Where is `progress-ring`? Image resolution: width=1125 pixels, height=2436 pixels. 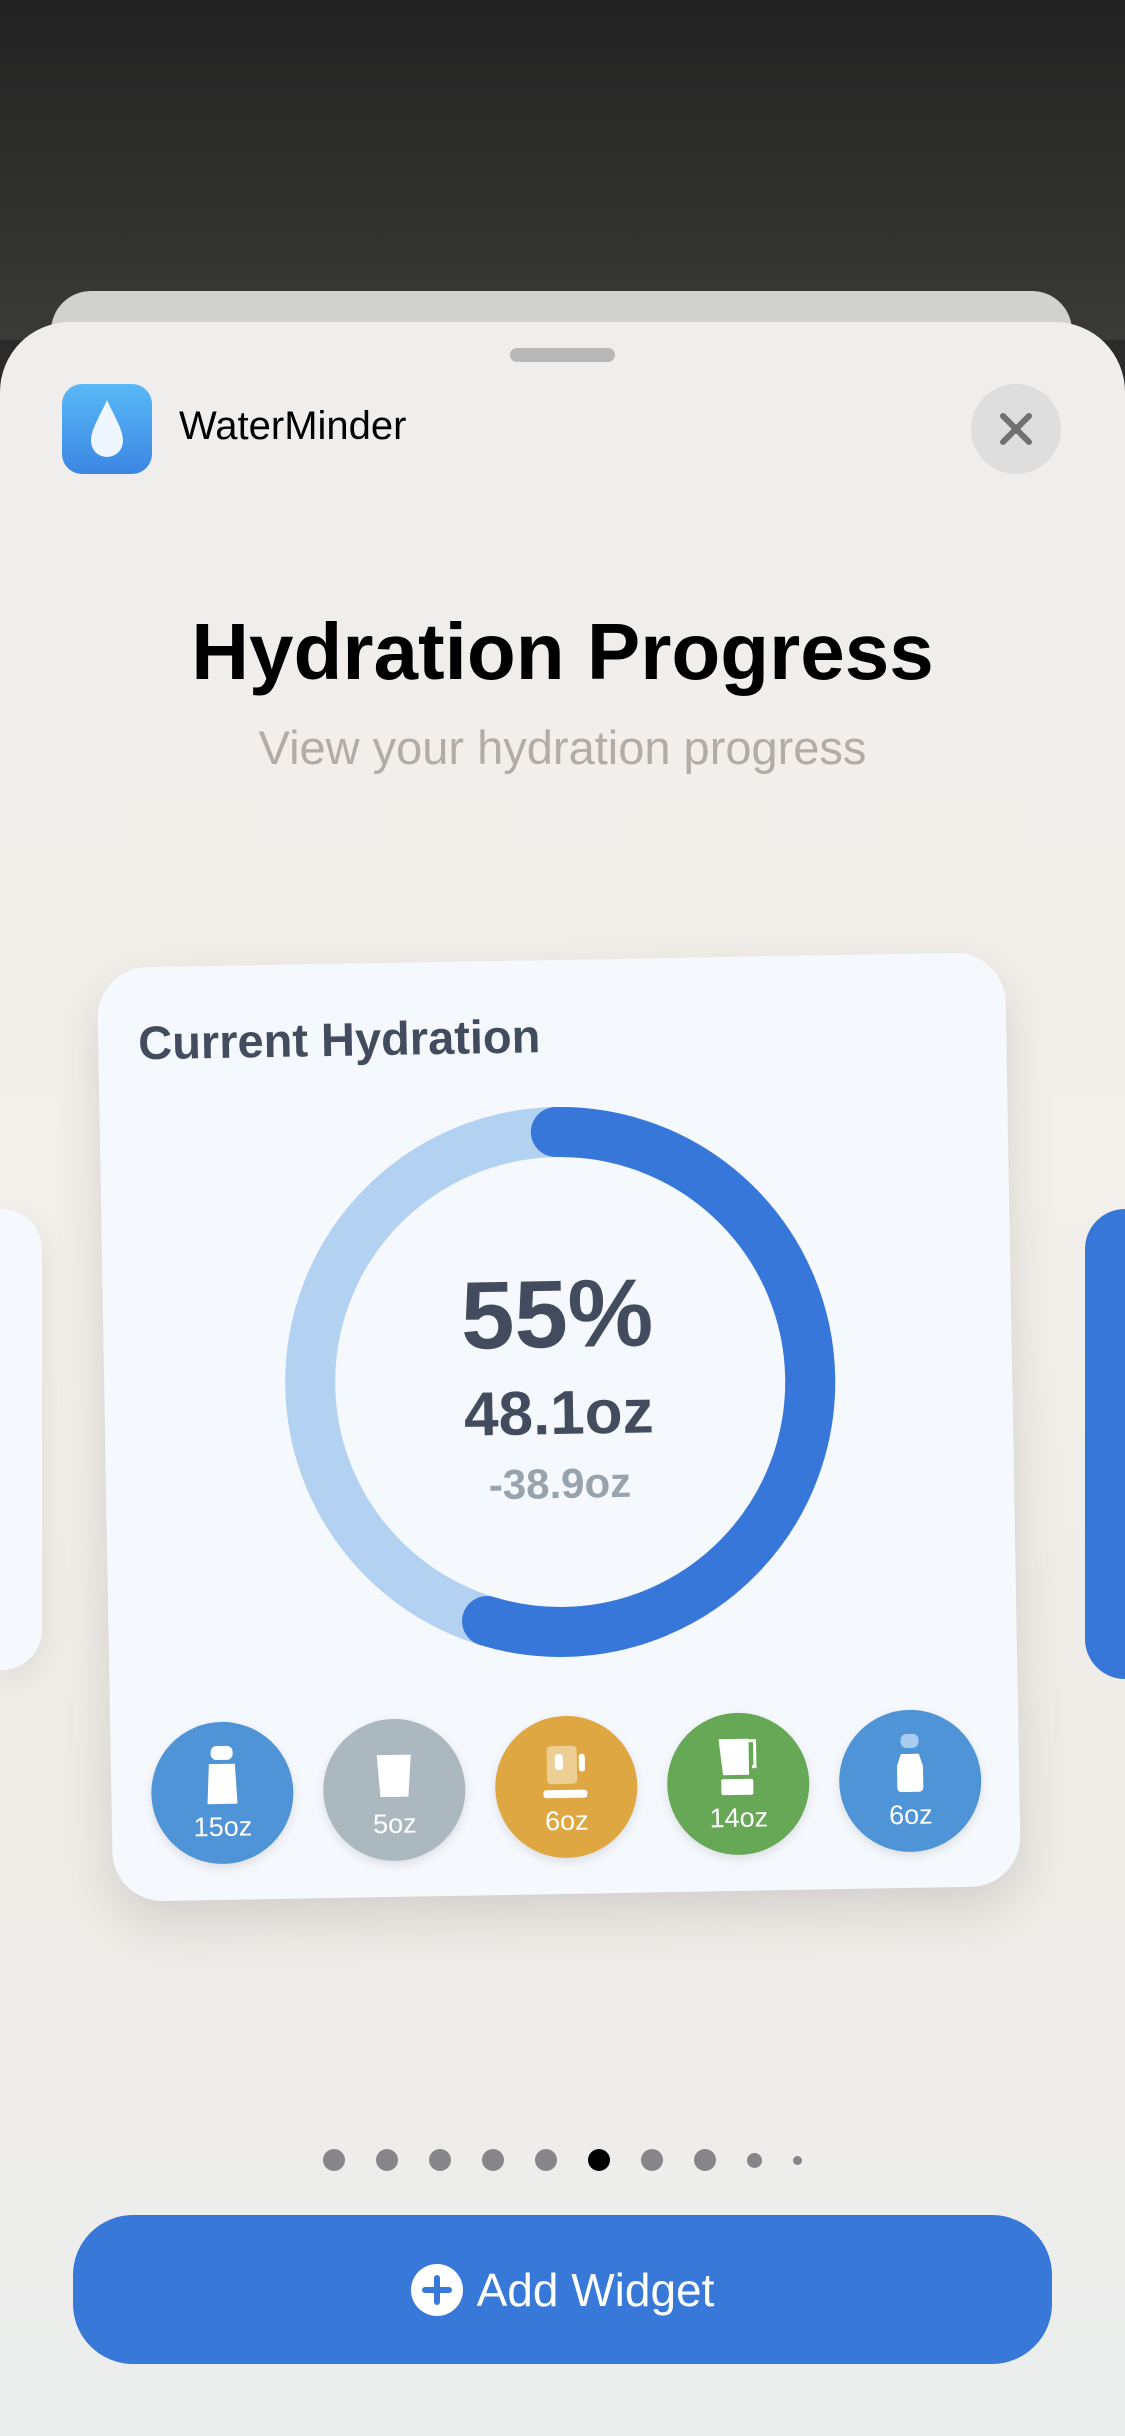
progress-ring is located at coordinates (560, 1381).